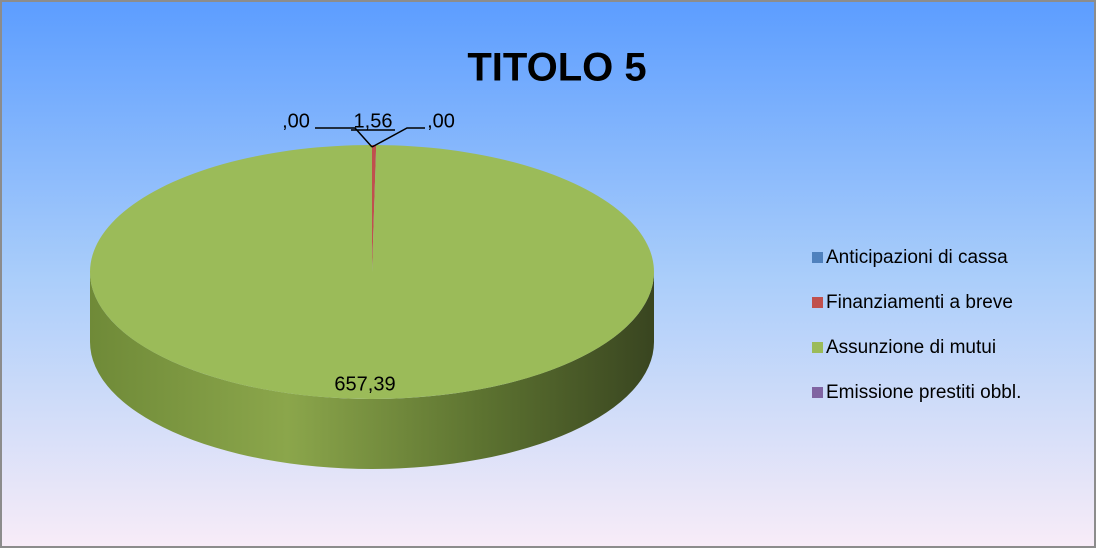 The height and width of the screenshot is (548, 1096). What do you see at coordinates (373, 121) in the screenshot?
I see `data-label: 1,56` at bounding box center [373, 121].